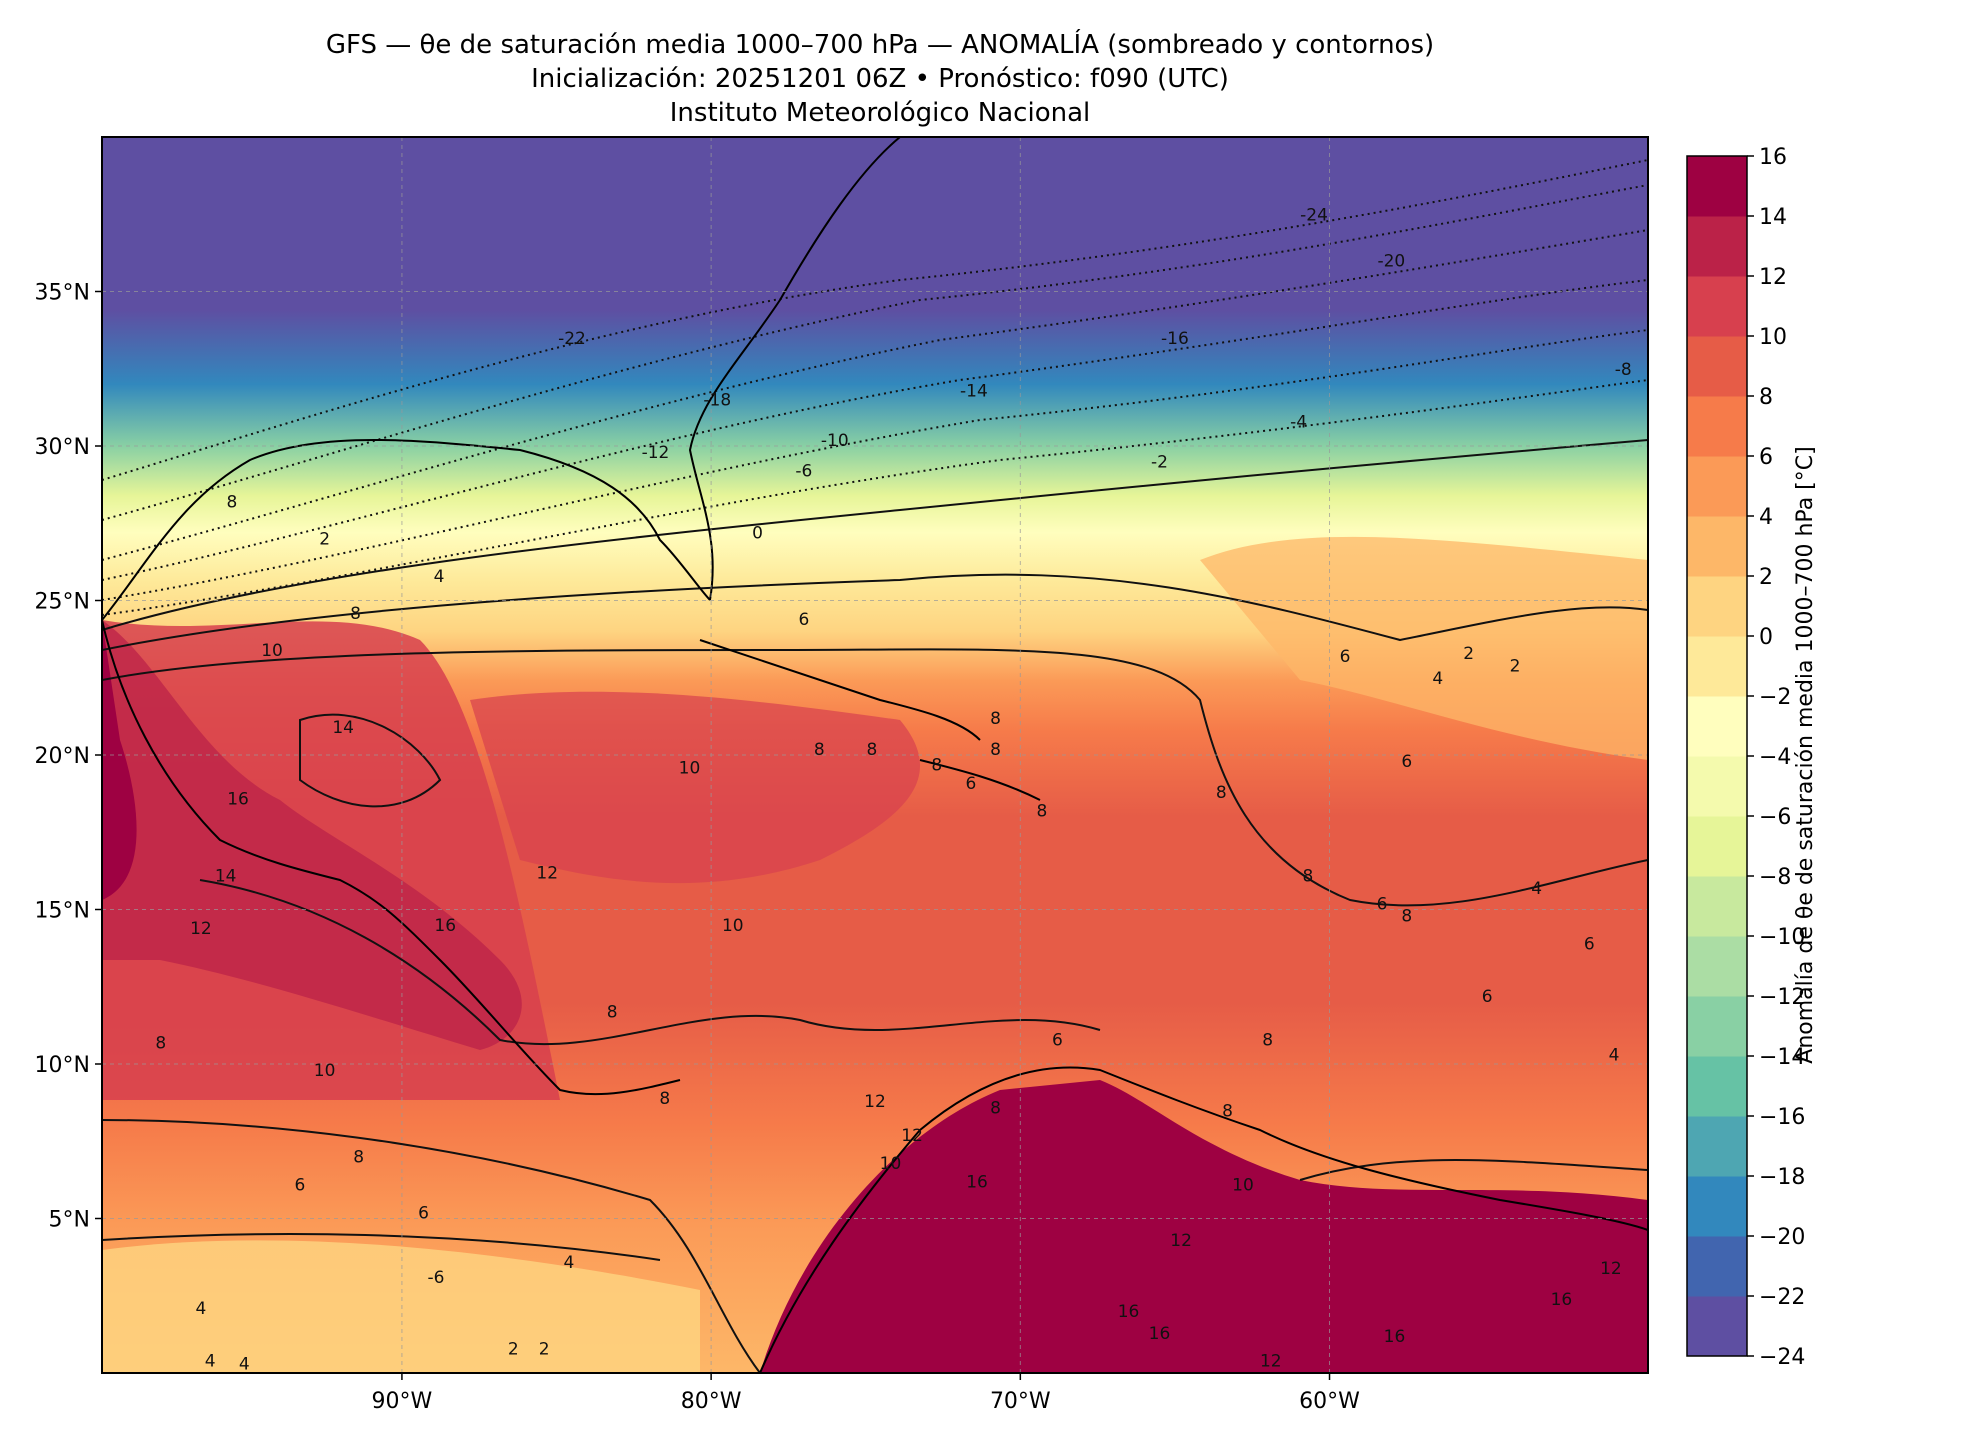 The height and width of the screenshot is (1440, 1980). I want to click on contour-label: -12, so click(656, 453).